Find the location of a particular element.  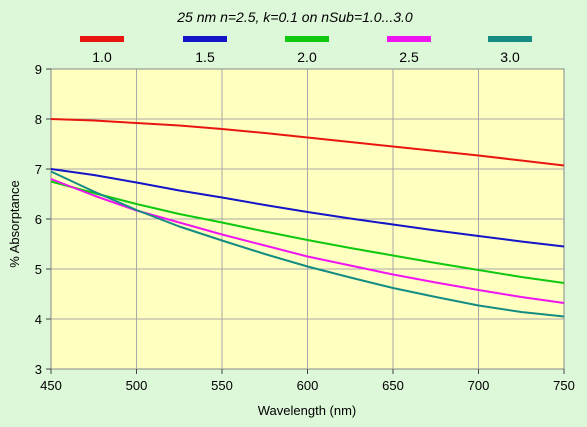

y-tick-label: 6 is located at coordinates (38, 219).